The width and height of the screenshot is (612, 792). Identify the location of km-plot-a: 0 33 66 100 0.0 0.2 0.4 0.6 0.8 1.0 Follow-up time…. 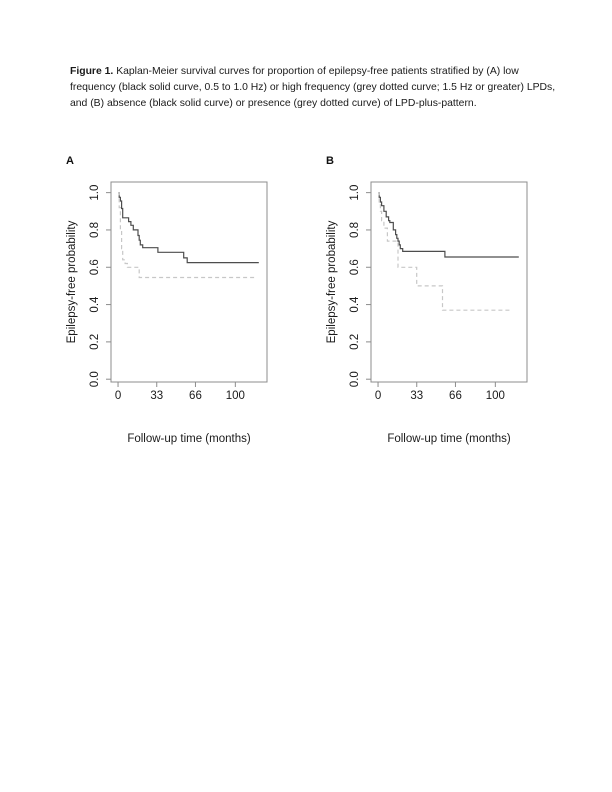
(167, 313).